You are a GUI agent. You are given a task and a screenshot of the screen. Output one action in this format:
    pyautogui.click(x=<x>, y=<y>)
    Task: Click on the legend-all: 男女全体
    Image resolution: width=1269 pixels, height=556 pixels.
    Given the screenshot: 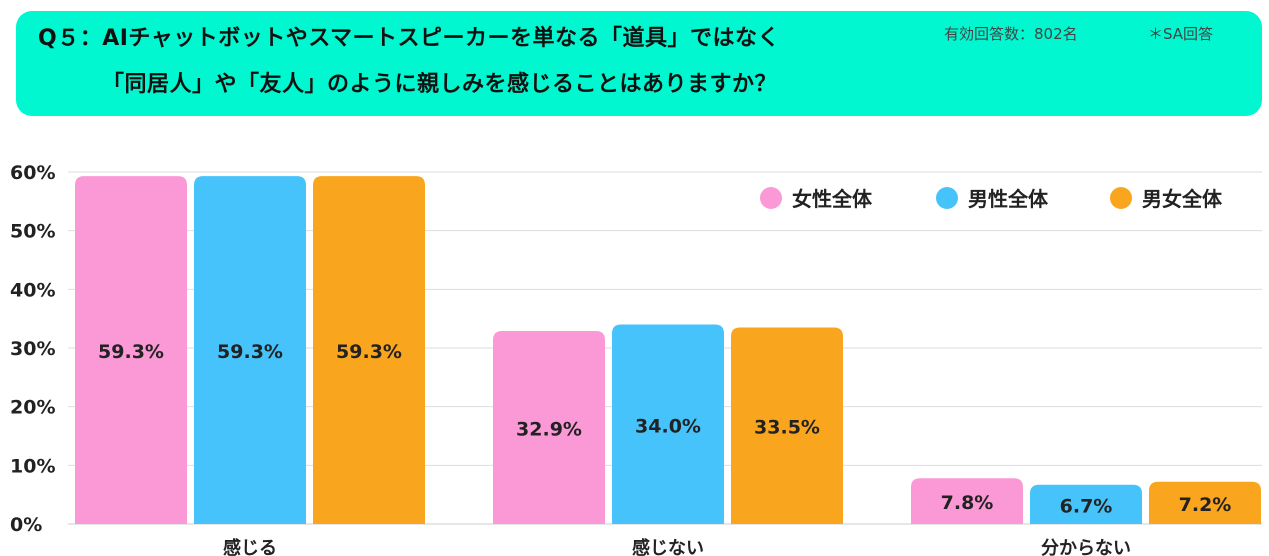 What is the action you would take?
    pyautogui.click(x=1166, y=197)
    